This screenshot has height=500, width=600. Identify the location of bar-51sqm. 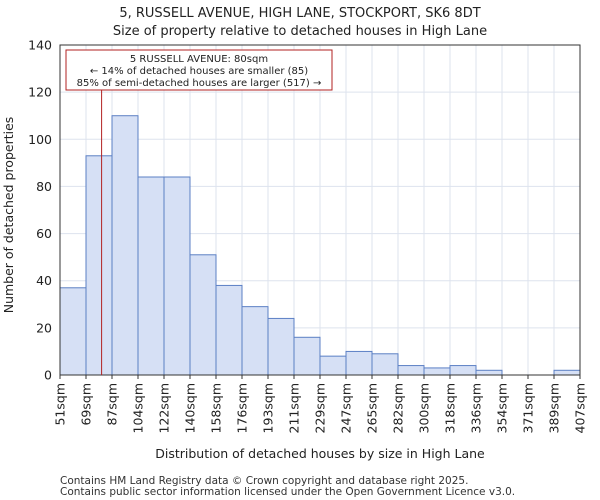
(73, 331).